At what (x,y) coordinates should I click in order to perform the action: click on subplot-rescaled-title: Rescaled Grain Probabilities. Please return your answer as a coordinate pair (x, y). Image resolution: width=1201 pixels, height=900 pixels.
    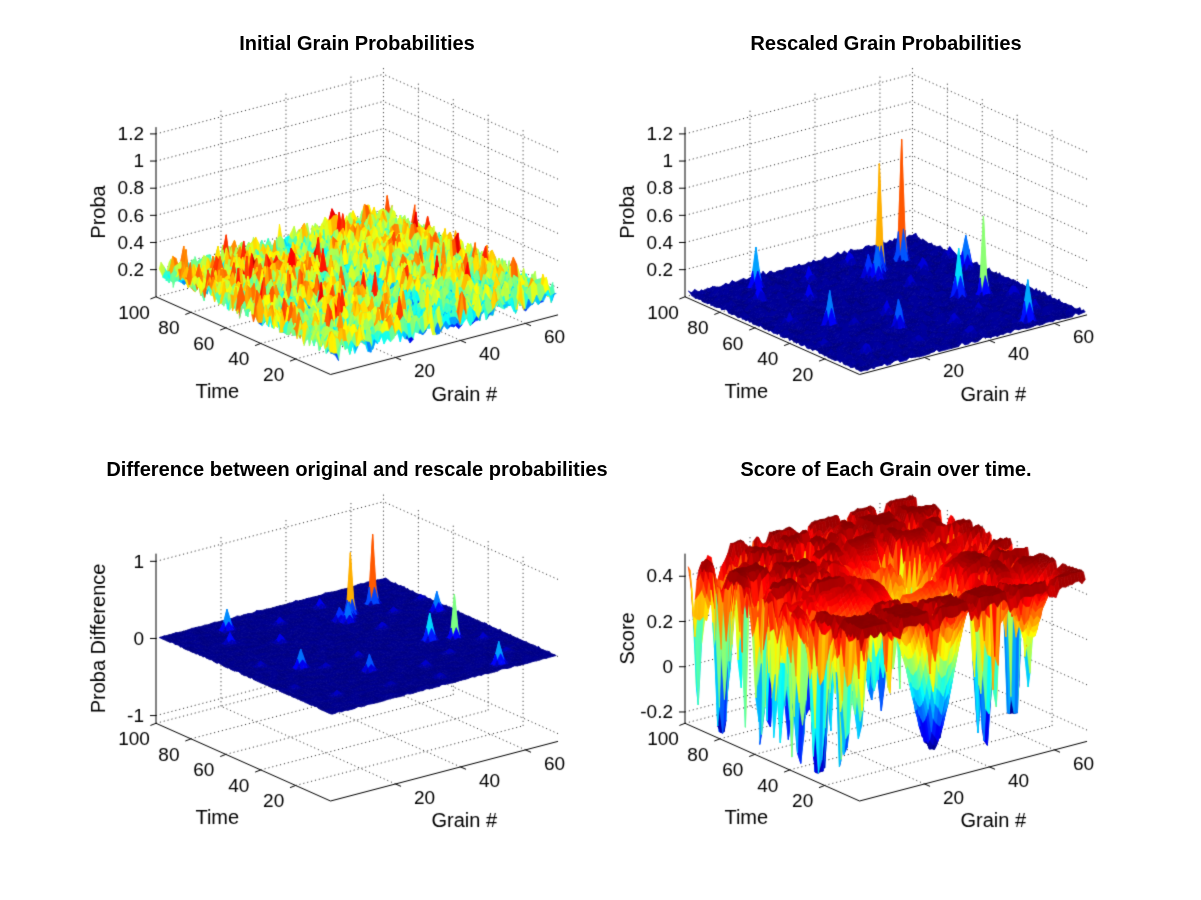
    Looking at the image, I should click on (886, 44).